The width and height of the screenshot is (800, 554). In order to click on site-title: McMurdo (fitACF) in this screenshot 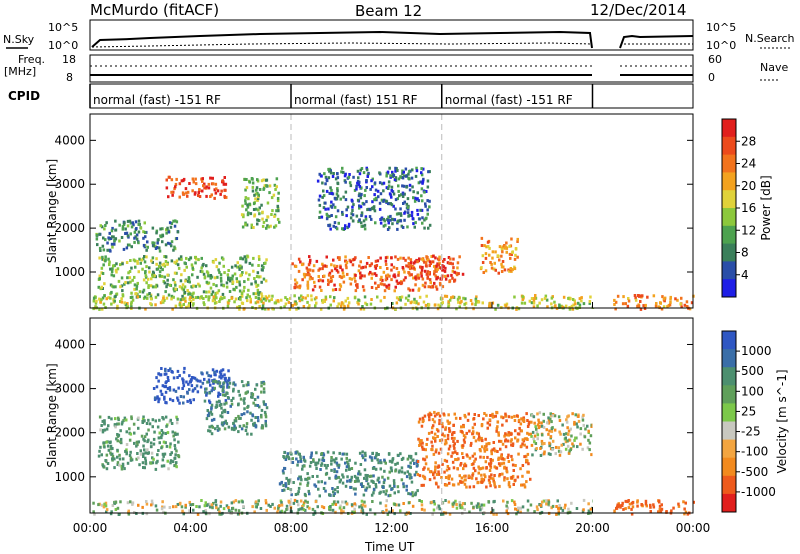, I will do `click(154, 10)`.